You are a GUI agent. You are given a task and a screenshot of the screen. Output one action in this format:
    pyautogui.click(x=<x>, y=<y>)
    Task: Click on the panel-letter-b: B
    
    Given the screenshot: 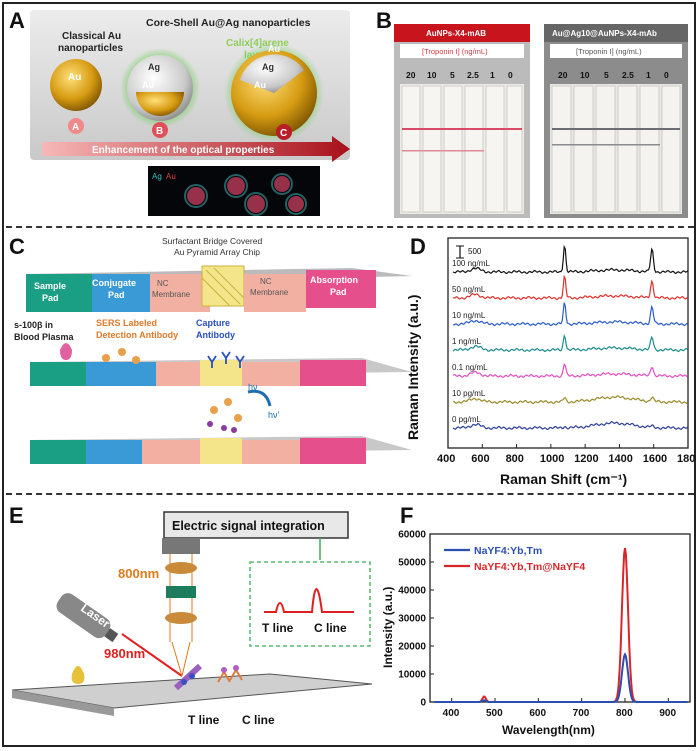 What is the action you would take?
    pyautogui.click(x=384, y=20)
    